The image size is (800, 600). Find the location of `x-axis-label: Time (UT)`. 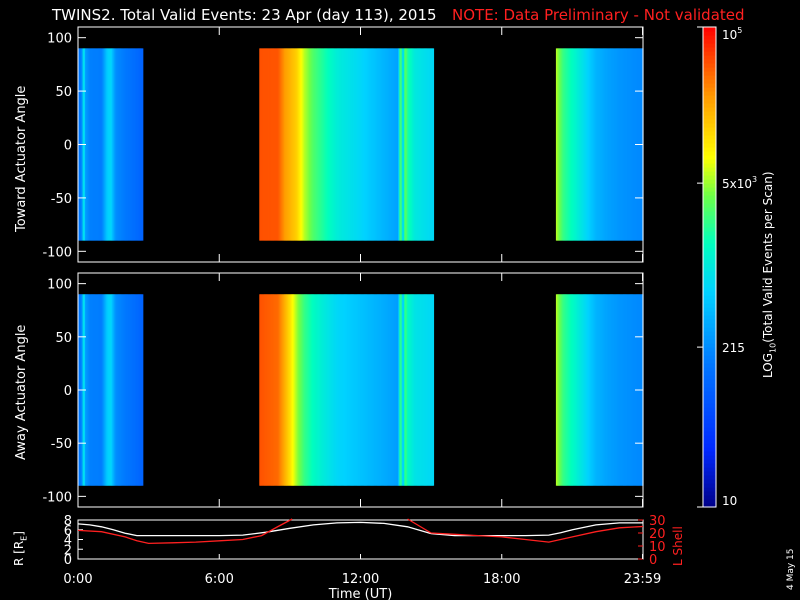

x-axis-label: Time (UT) is located at coordinates (360, 593).